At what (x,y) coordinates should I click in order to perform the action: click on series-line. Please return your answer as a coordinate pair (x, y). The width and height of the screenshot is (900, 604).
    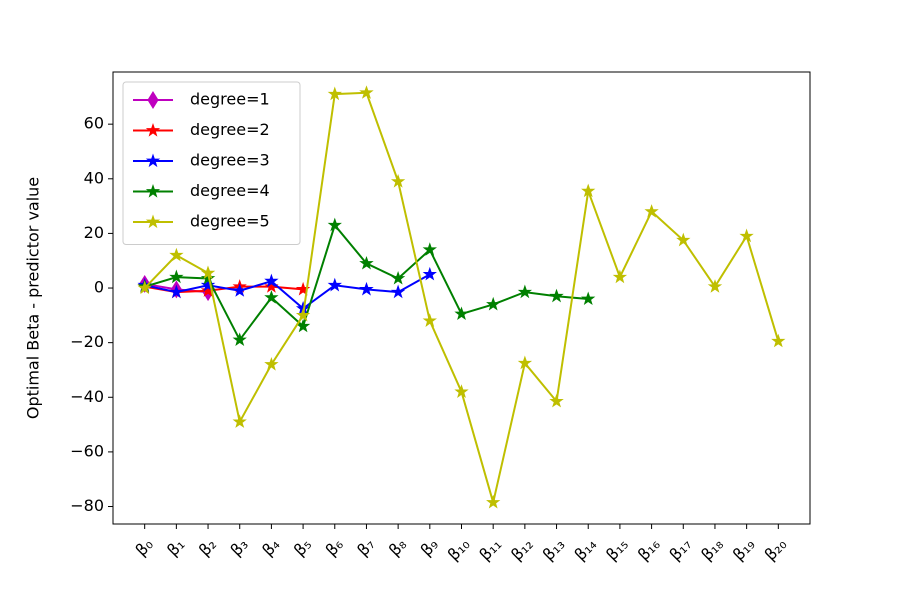
    Looking at the image, I should click on (287, 291).